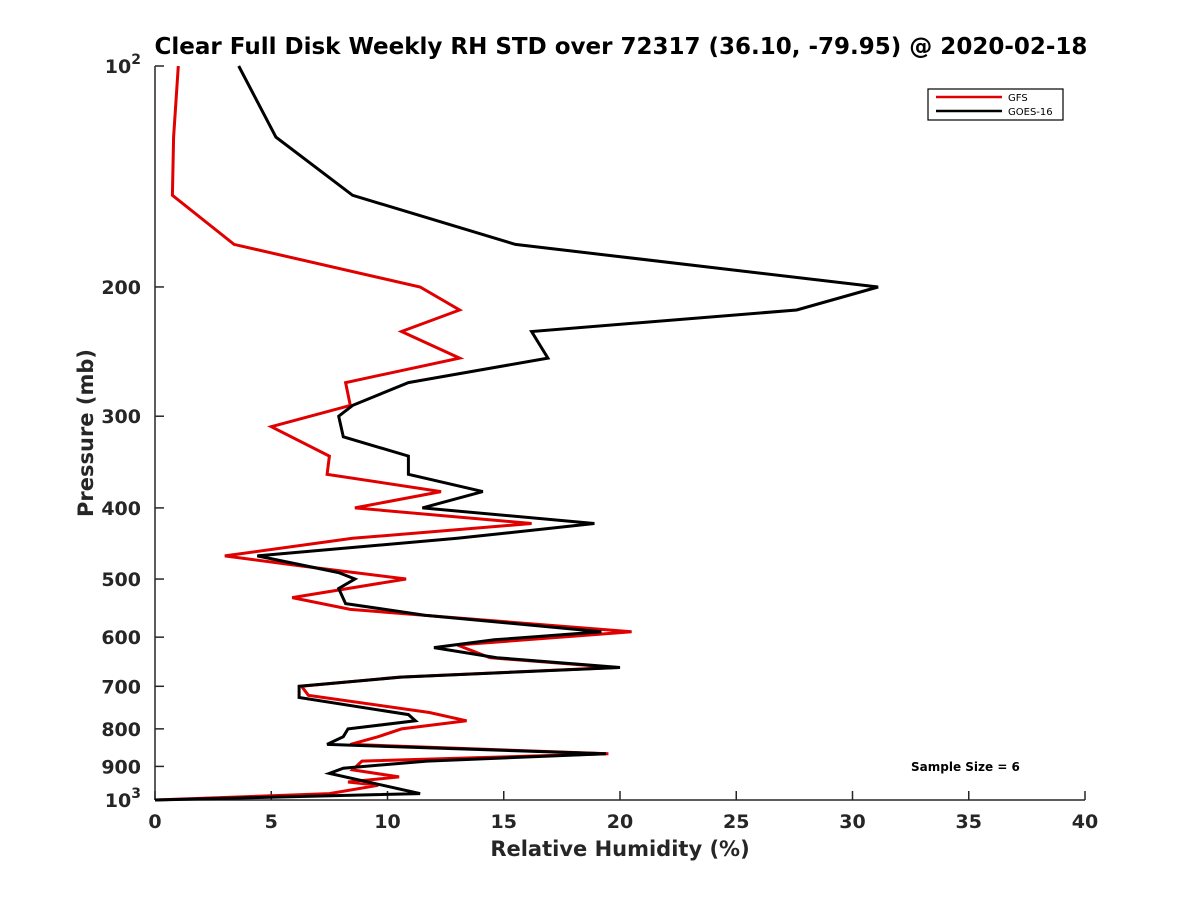 This screenshot has width=1200, height=900. Describe the element at coordinates (965, 767) in the screenshot. I see `sample-size-annotation: Sample Size = 6` at that location.